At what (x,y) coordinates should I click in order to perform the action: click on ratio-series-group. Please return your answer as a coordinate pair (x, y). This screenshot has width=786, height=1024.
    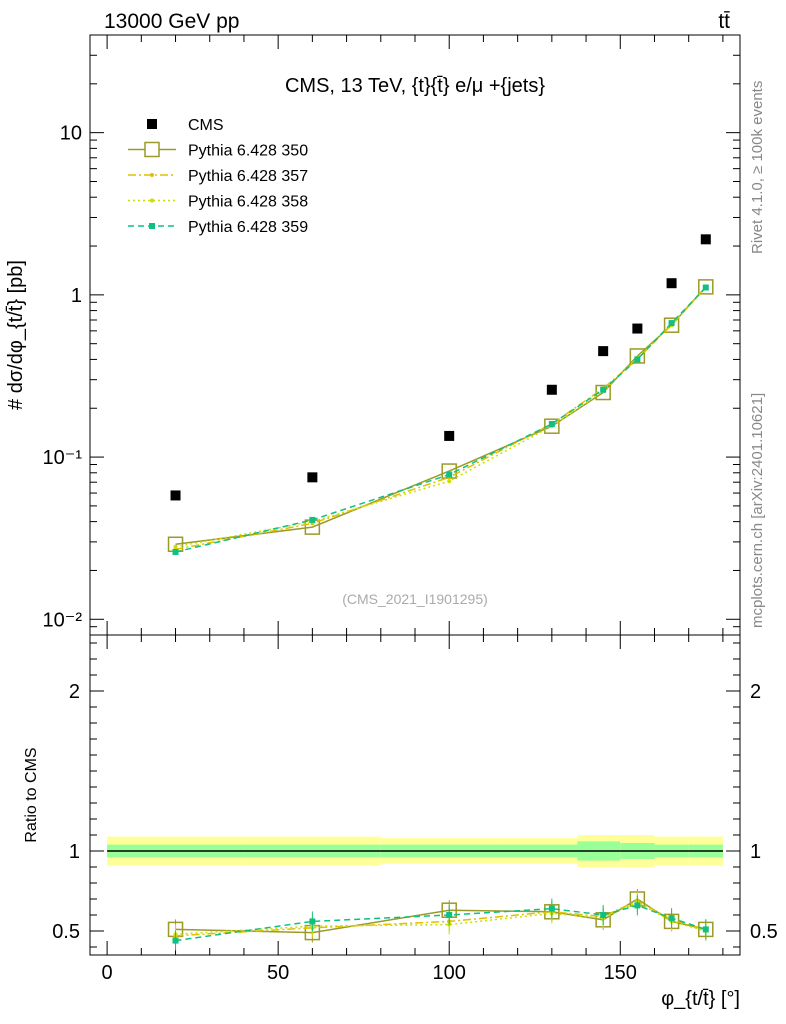
    Looking at the image, I should click on (440, 920).